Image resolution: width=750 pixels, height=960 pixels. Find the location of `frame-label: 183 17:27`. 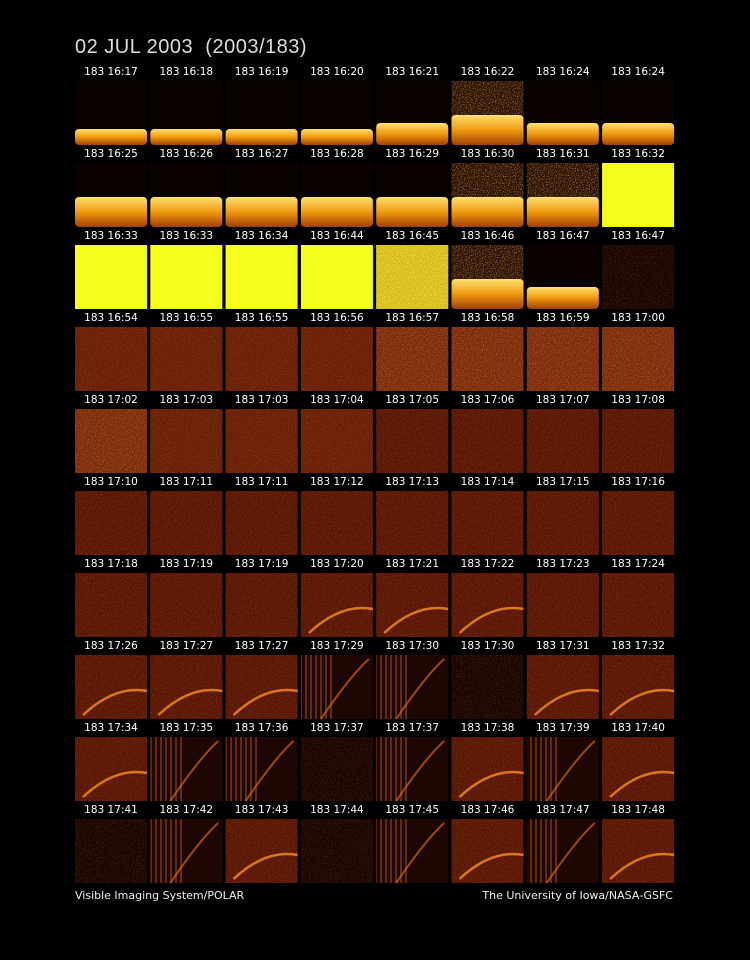

frame-label: 183 17:27 is located at coordinates (262, 646).